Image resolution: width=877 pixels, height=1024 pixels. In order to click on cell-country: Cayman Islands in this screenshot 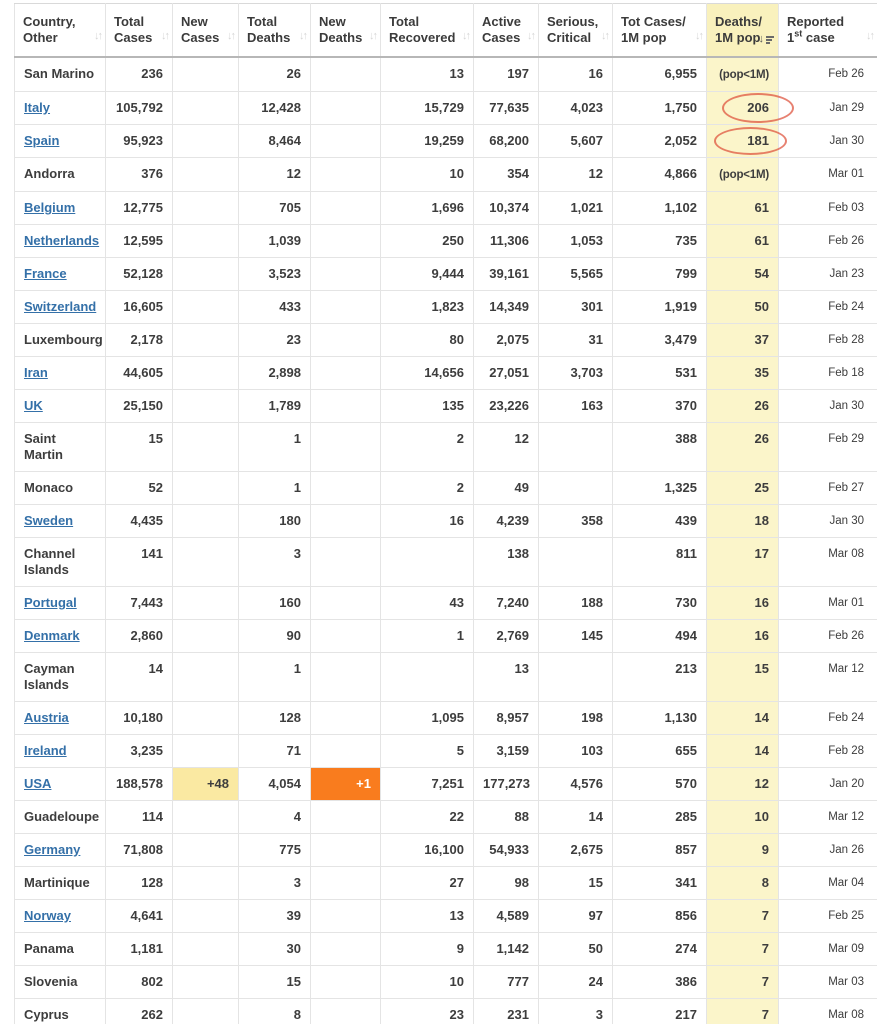, I will do `click(60, 677)`.